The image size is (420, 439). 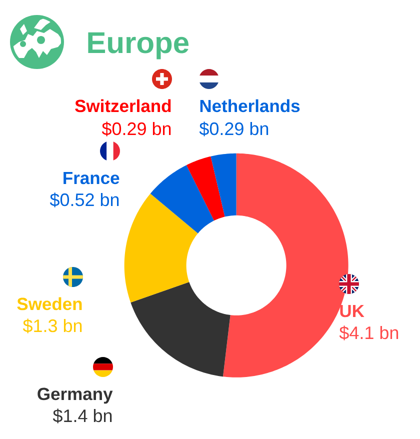 What do you see at coordinates (250, 105) in the screenshot?
I see `slice-label: Netherlands` at bounding box center [250, 105].